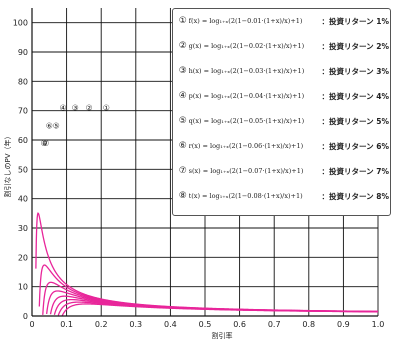 This screenshot has width=398, height=341. Describe the element at coordinates (245, 196) in the screenshot. I see `legend-formula: t(x) = log₁₊ₓ(2(1−0.08·(1+x)/x)+1)` at that location.